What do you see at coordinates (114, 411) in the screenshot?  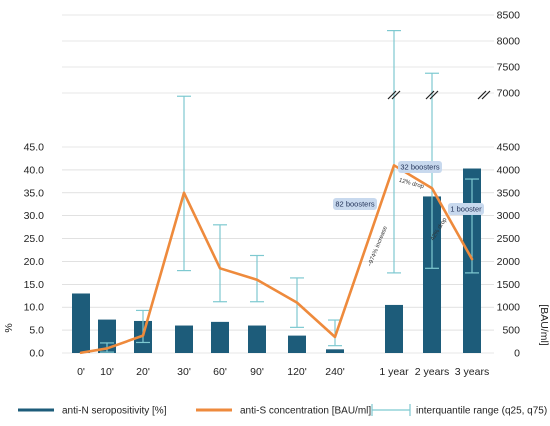 I see `legend-label: anti-N seropositivity [%]` at bounding box center [114, 411].